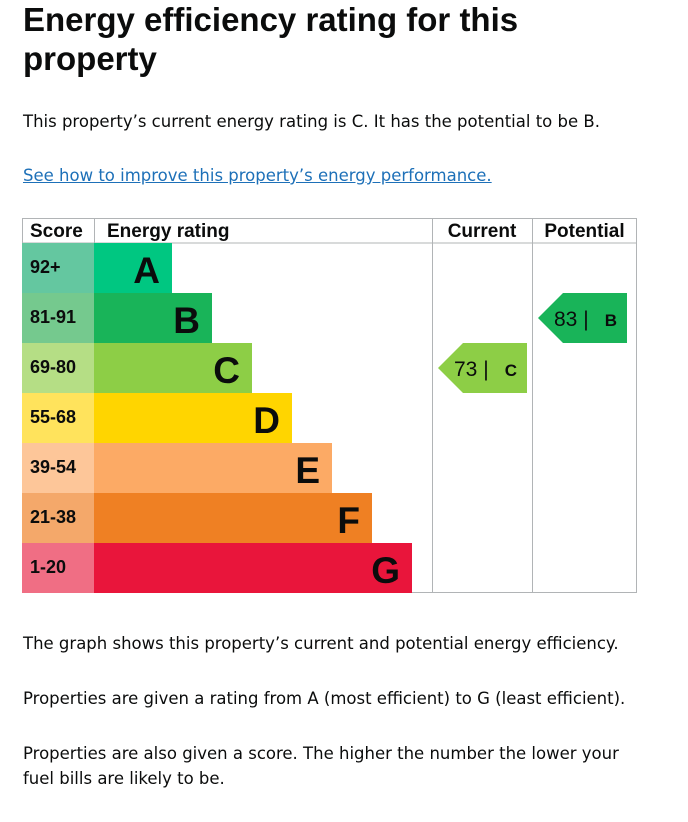 This screenshot has height=822, width=688. I want to click on rating-letter-F: F, so click(348, 520).